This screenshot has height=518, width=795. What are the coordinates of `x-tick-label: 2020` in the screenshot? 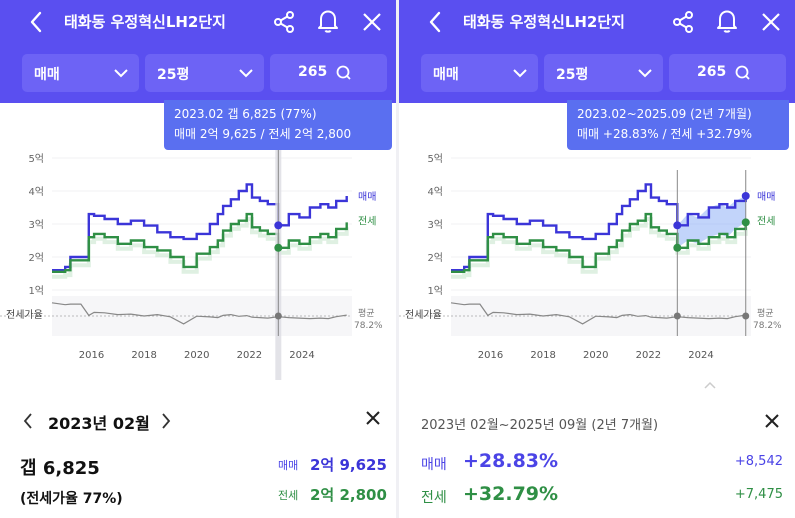 It's located at (595, 355).